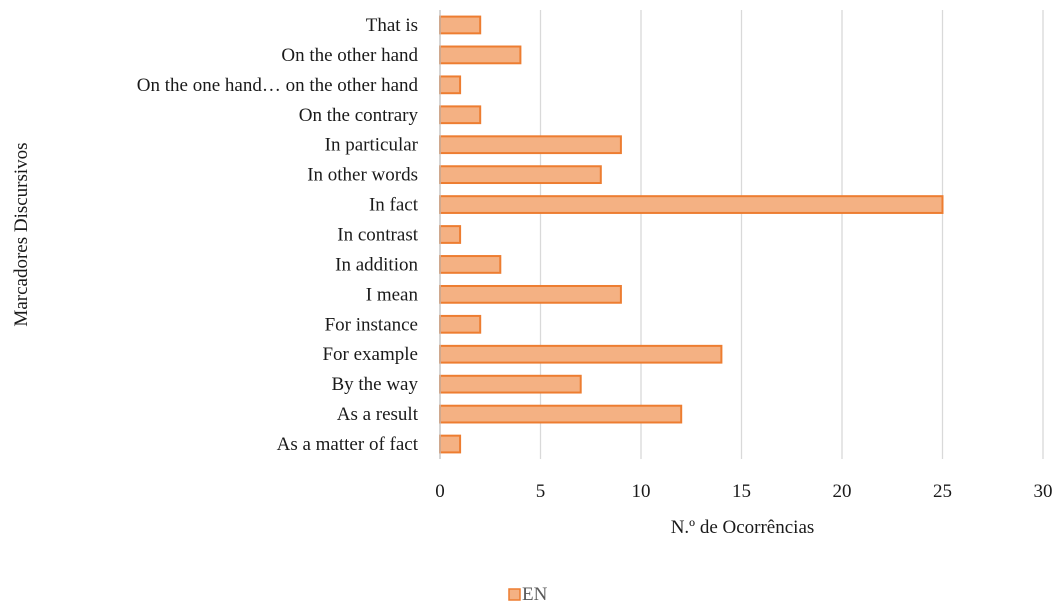 This screenshot has width=1058, height=610. What do you see at coordinates (362, 175) in the screenshot?
I see `category-label: In other words` at bounding box center [362, 175].